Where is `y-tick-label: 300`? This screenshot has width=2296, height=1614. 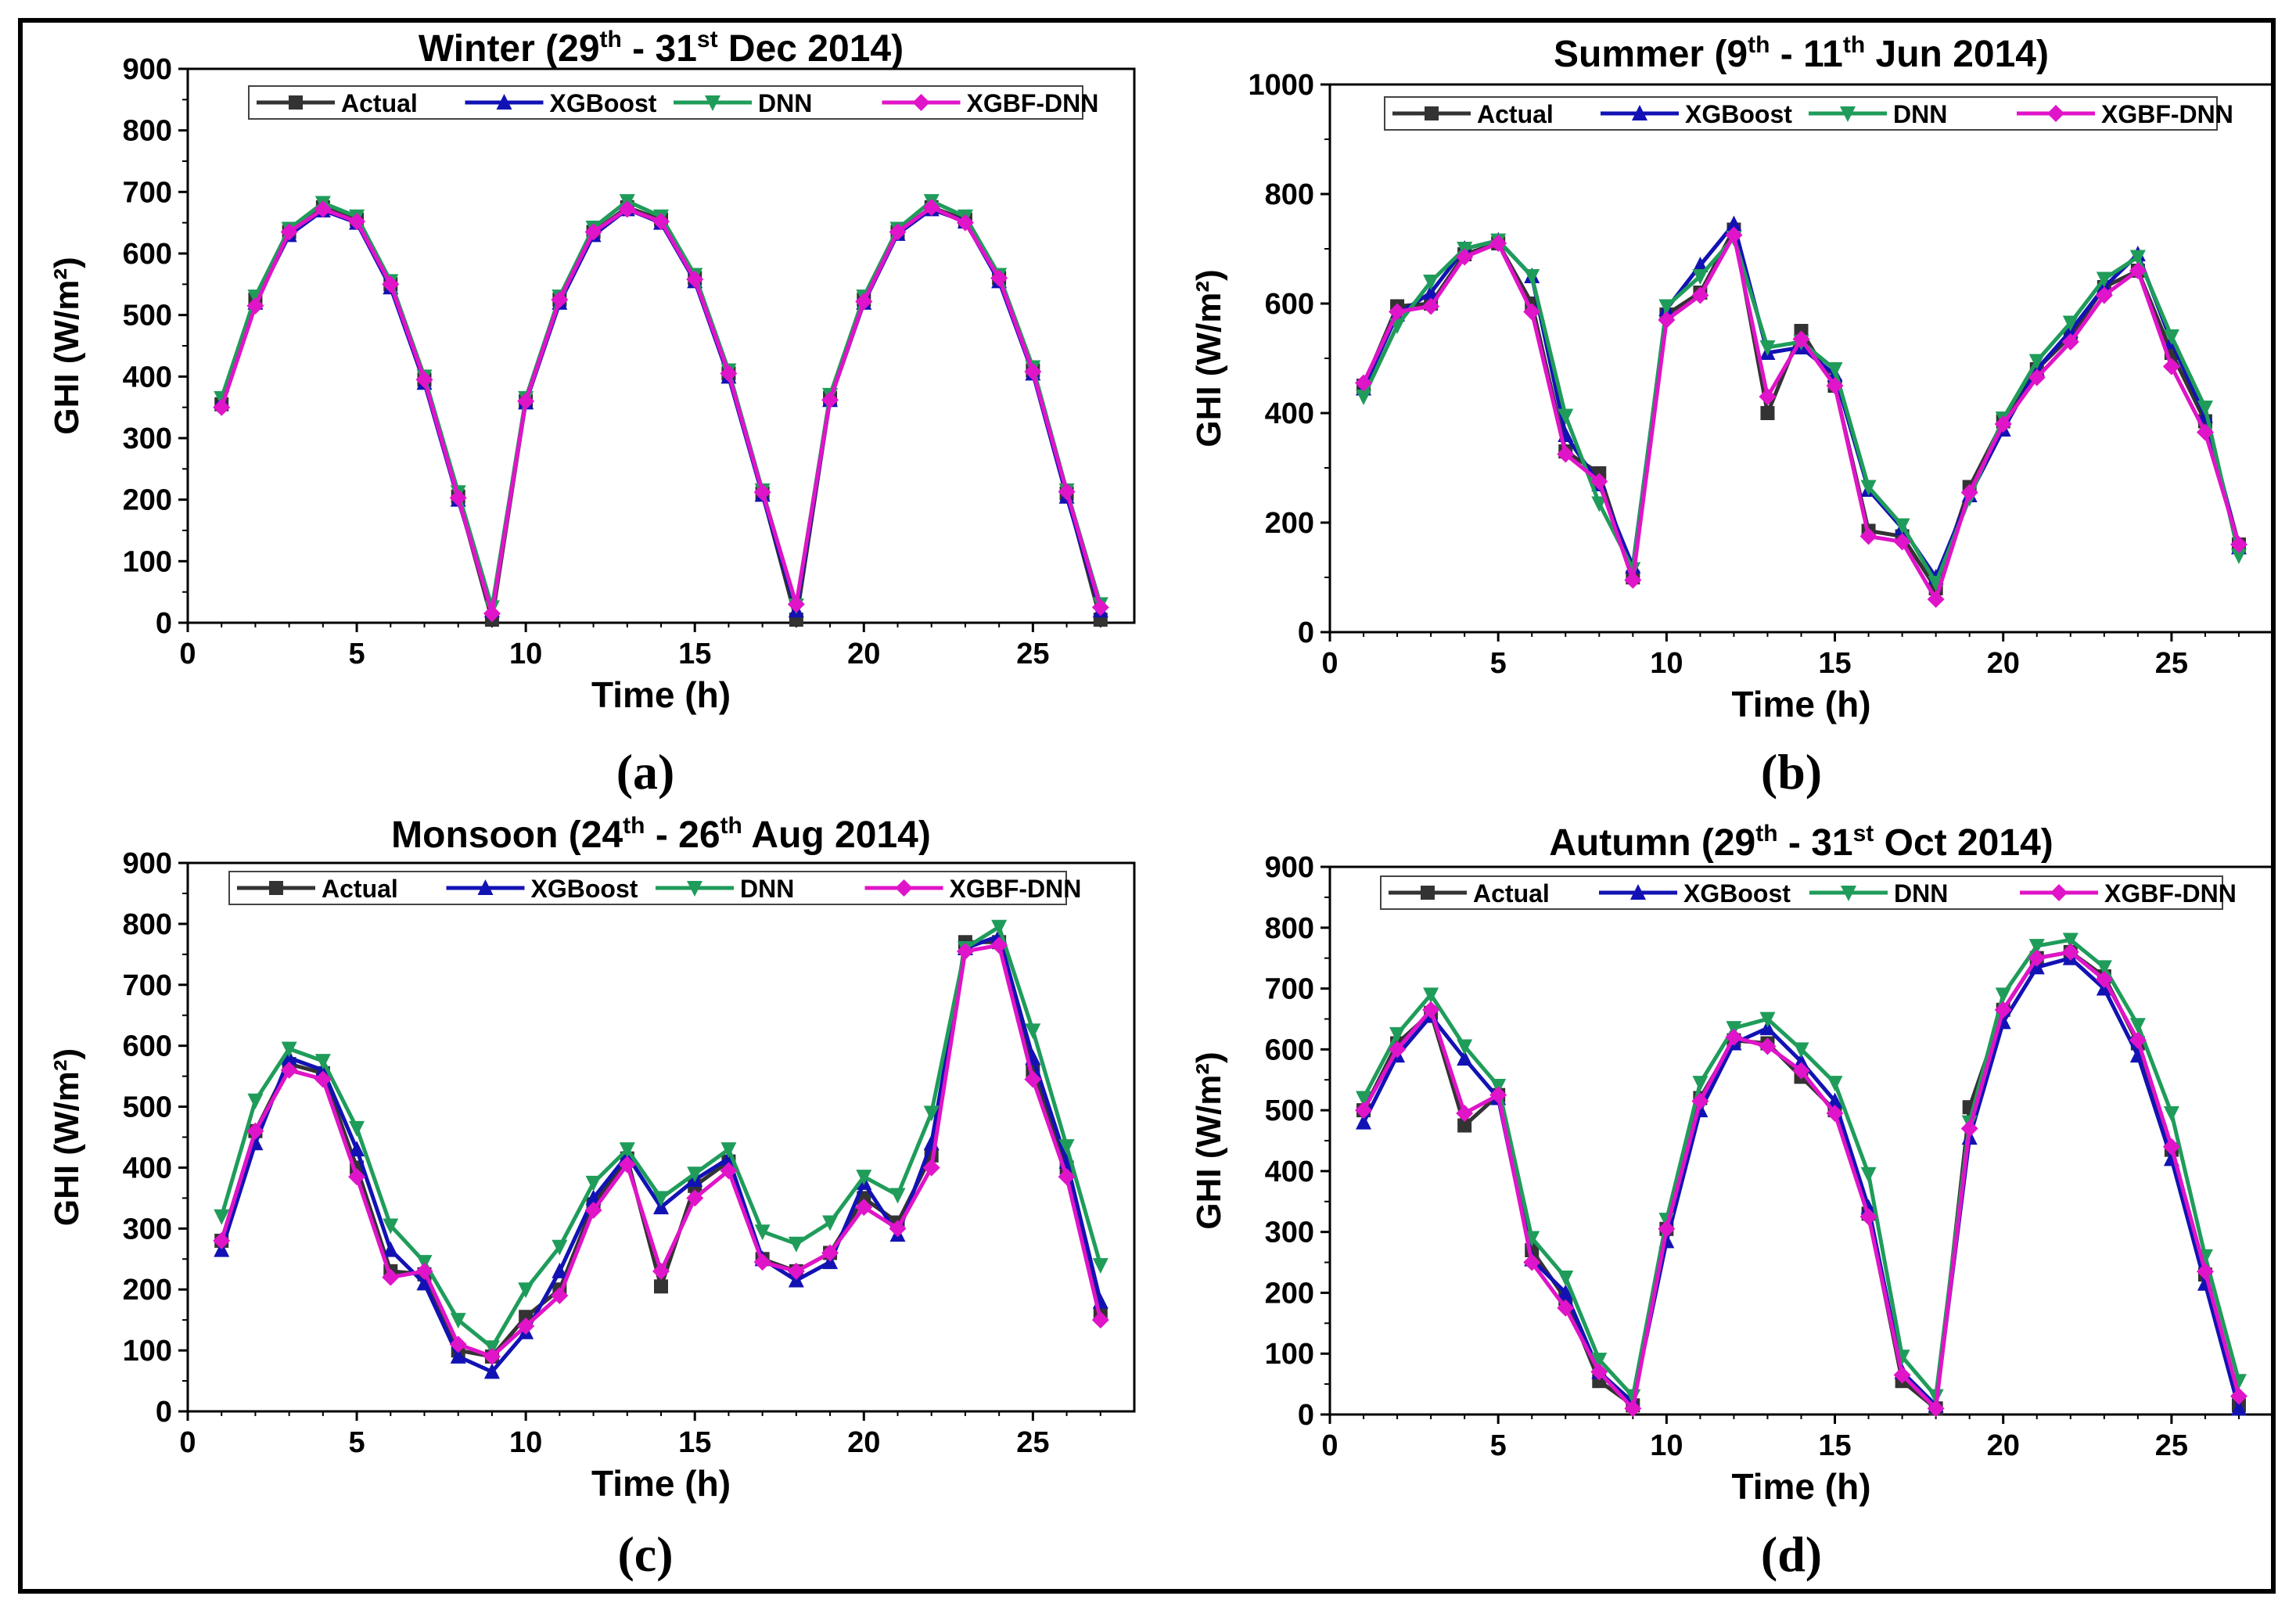
y-tick-label: 300 is located at coordinates (147, 438).